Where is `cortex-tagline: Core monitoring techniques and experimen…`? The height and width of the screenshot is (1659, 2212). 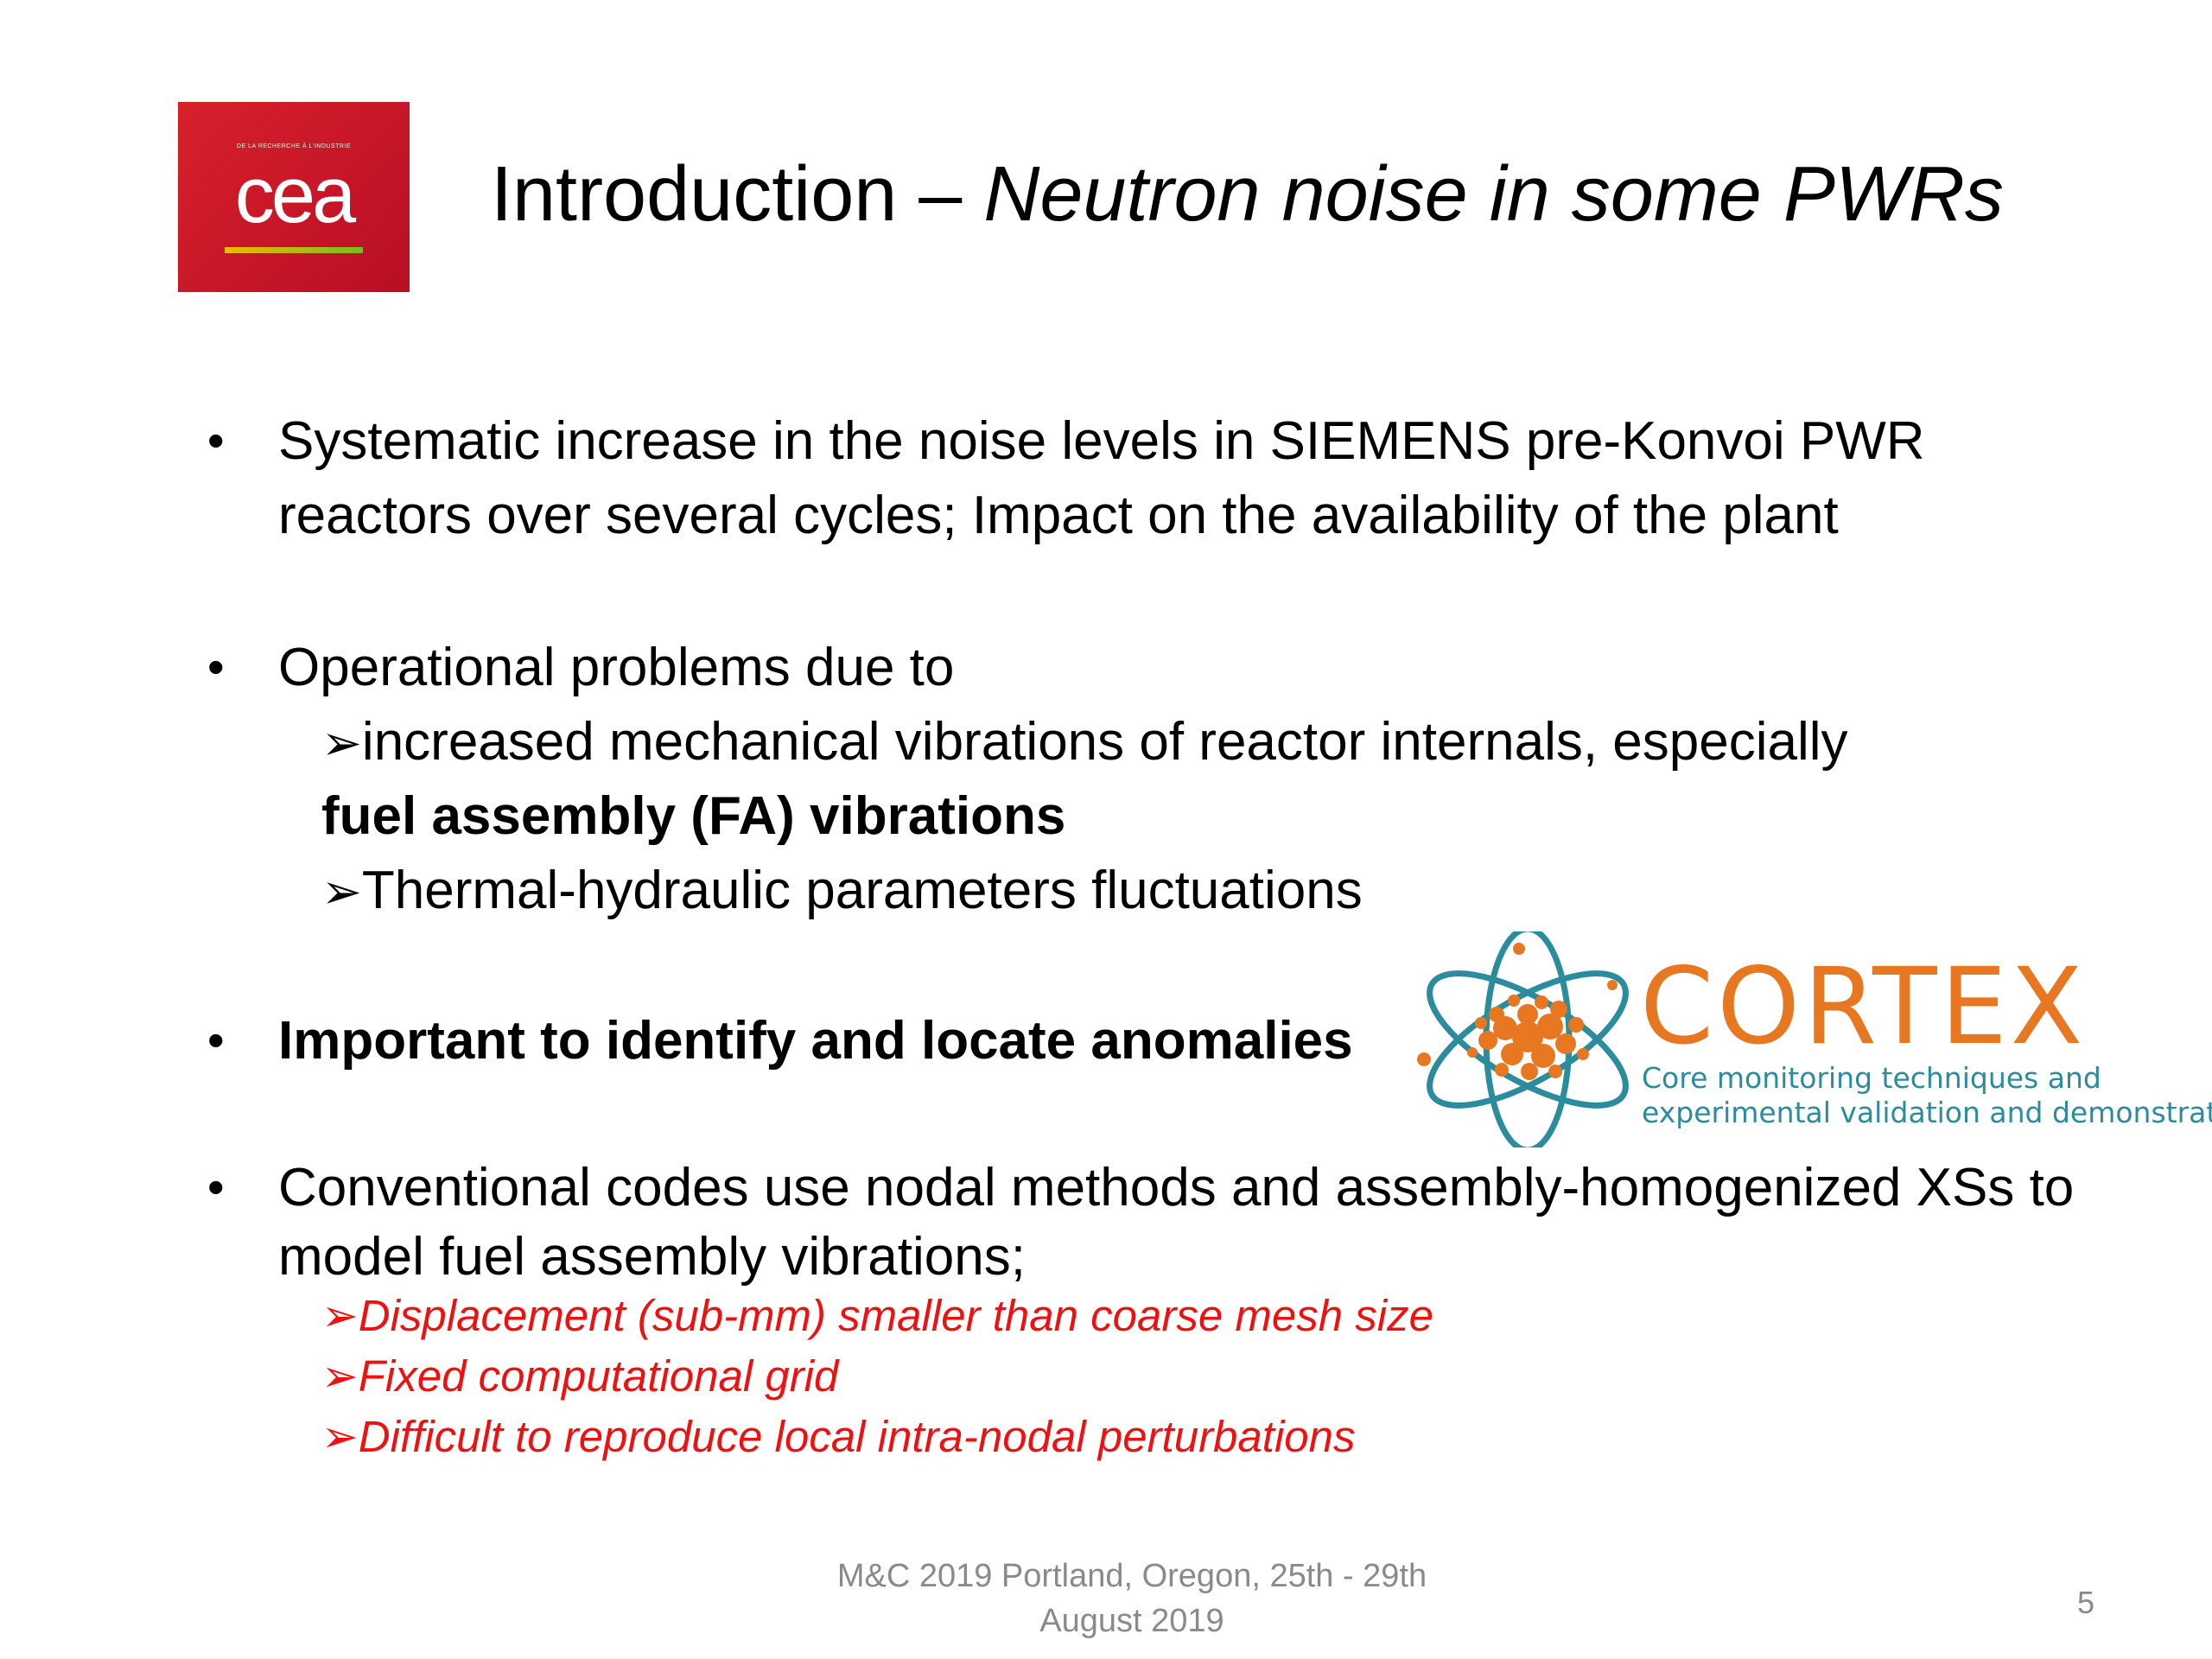 cortex-tagline: Core monitoring techniques and experimen… is located at coordinates (1927, 1095).